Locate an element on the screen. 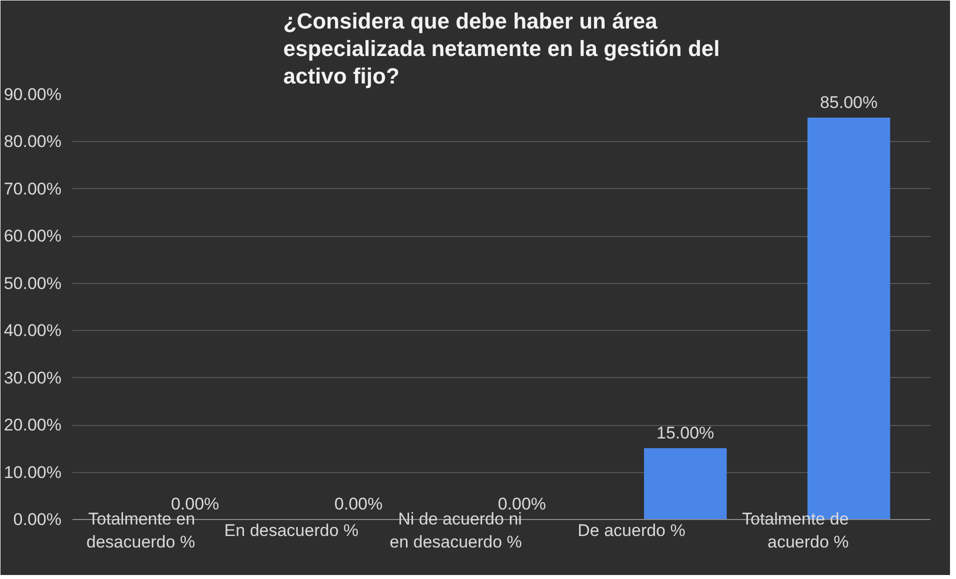 This screenshot has height=579, width=956. y-tick-label: 40.00% is located at coordinates (33, 330).